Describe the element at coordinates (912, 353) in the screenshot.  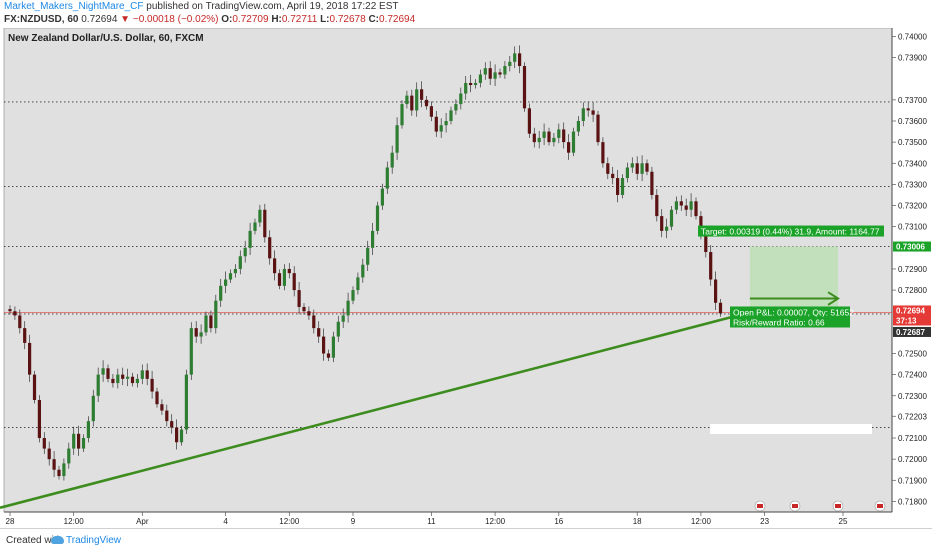
I see `y-tick-label: 0.72500` at that location.